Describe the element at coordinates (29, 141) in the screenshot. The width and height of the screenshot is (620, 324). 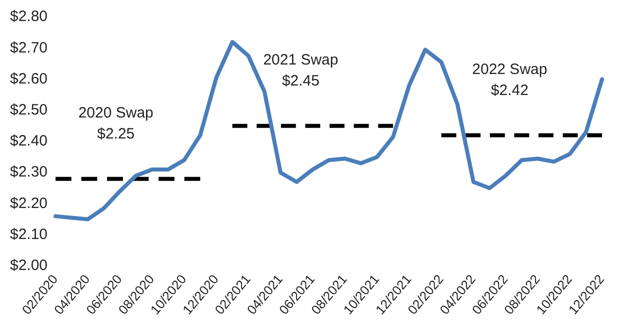
I see `y-tick-label: $2.40` at that location.